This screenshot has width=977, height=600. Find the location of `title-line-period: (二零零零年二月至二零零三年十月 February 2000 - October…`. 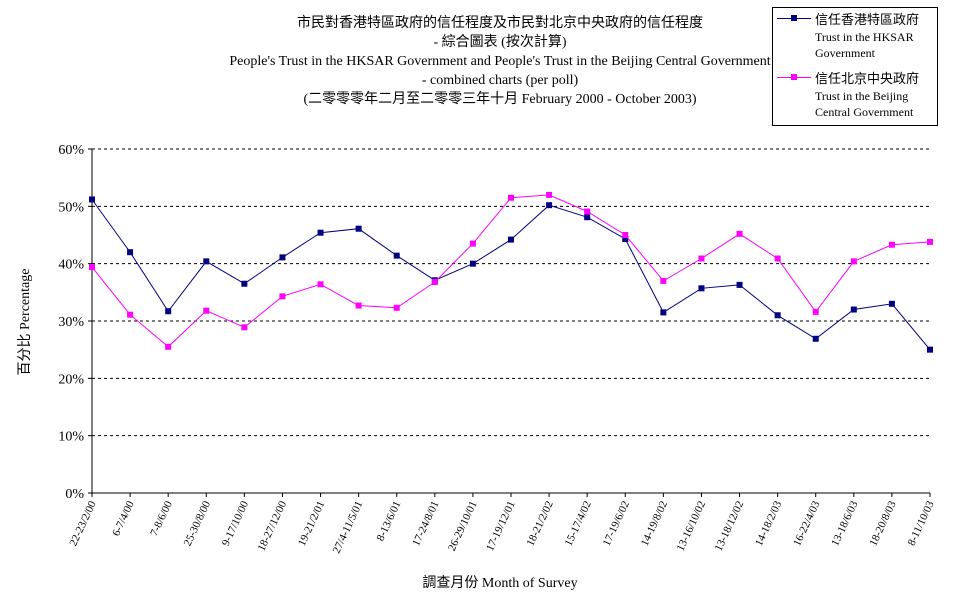

title-line-period: (二零零零年二月至二零零三年十月 February 2000 - October… is located at coordinates (500, 99).